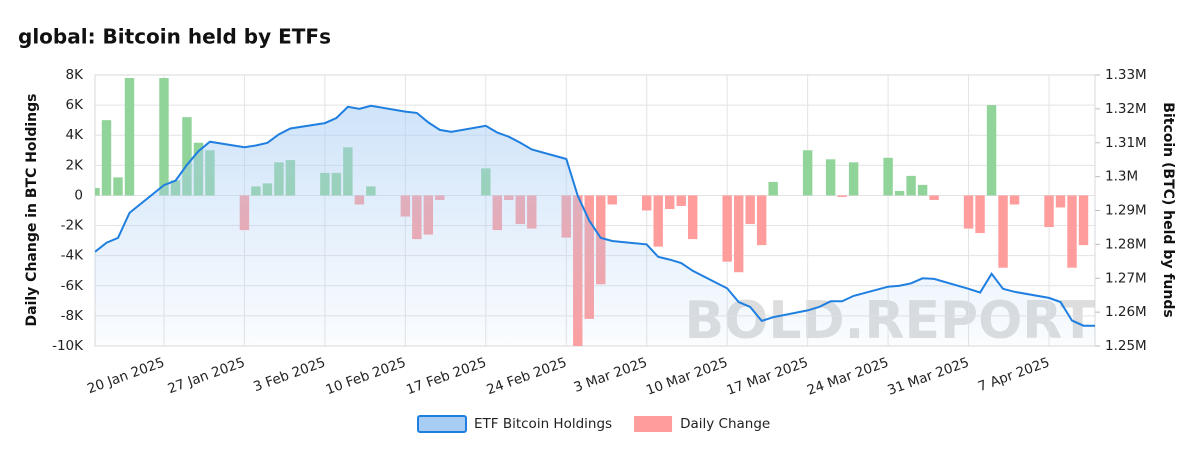 Image resolution: width=1200 pixels, height=462 pixels. Describe the element at coordinates (75, 135) in the screenshot. I see `y-tick-label: 4K` at that location.